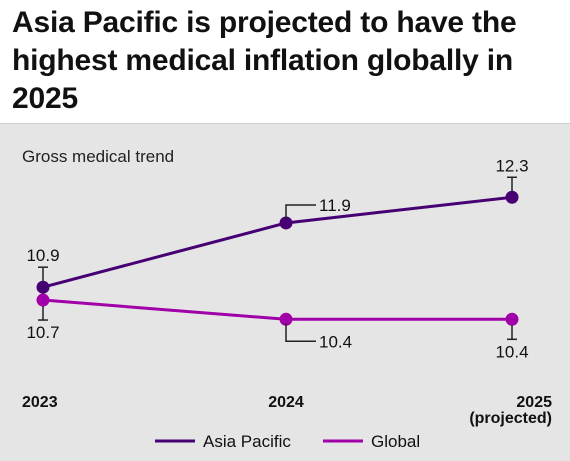 The width and height of the screenshot is (570, 461). Describe the element at coordinates (534, 402) in the screenshot. I see `x-tick-label-2025: 2025` at that location.